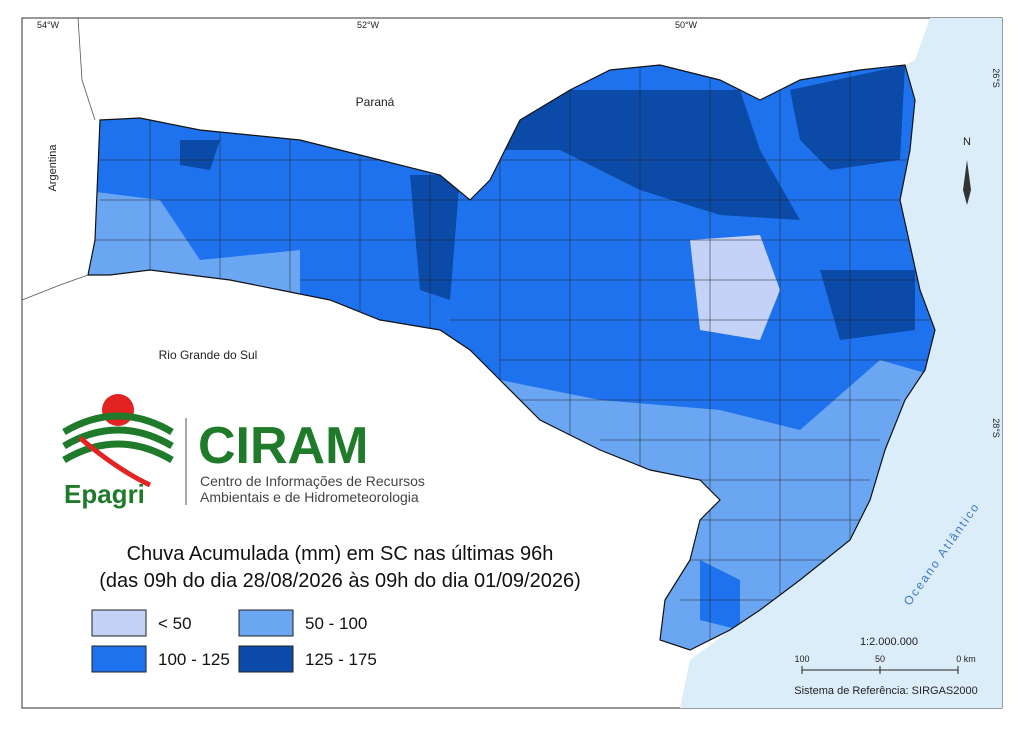 This screenshot has width=1024, height=729. I want to click on scale-bar: 100 50 0 km, so click(885, 664).